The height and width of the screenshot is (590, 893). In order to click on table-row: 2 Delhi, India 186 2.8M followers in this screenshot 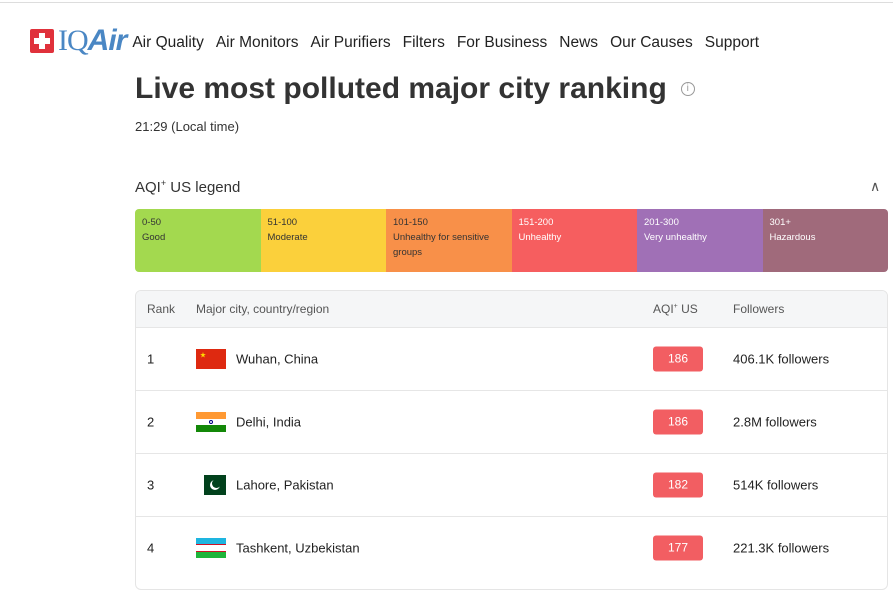, I will do `click(511, 421)`.